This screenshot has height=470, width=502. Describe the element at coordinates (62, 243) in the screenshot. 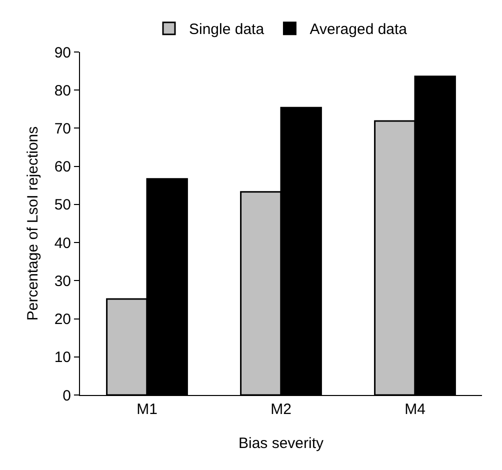

I see `y-tick-label: 40` at that location.